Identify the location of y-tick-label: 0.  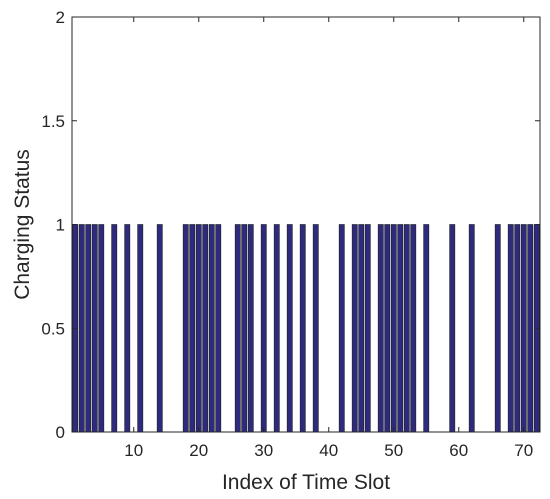
(60, 432).